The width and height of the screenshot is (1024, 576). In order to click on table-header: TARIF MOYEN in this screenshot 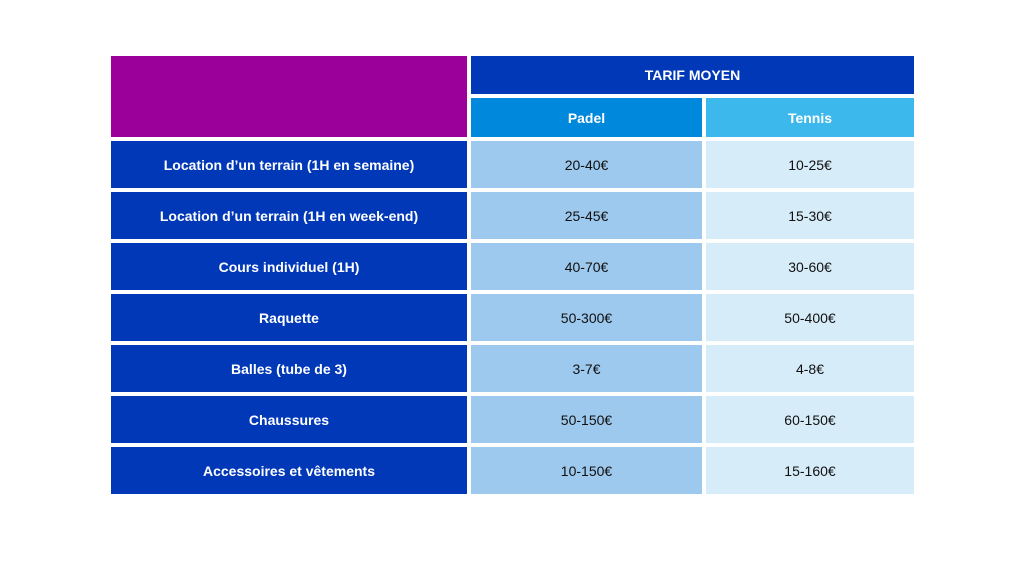, I will do `click(692, 75)`.